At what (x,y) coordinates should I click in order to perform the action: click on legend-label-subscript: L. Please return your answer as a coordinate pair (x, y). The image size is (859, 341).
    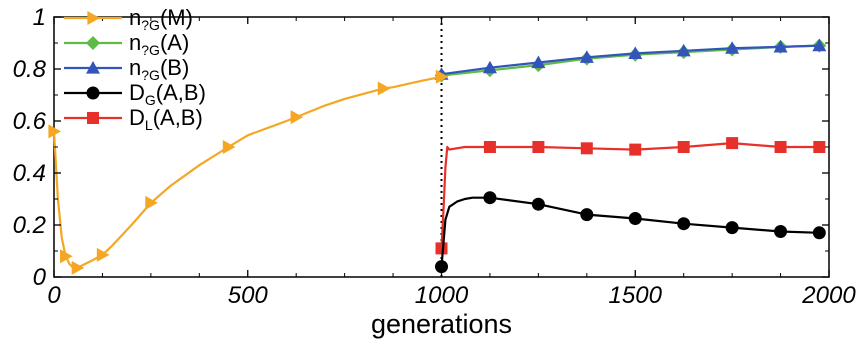
    Looking at the image, I should click on (149, 125).